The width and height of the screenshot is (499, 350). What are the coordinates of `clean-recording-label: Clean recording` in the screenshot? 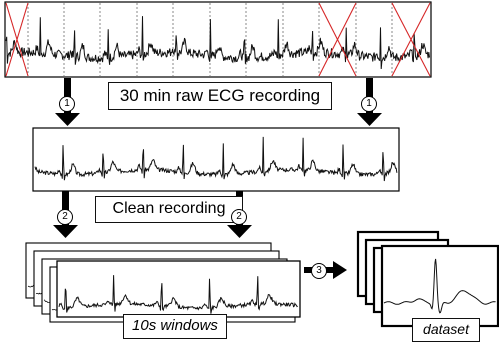 It's located at (169, 209).